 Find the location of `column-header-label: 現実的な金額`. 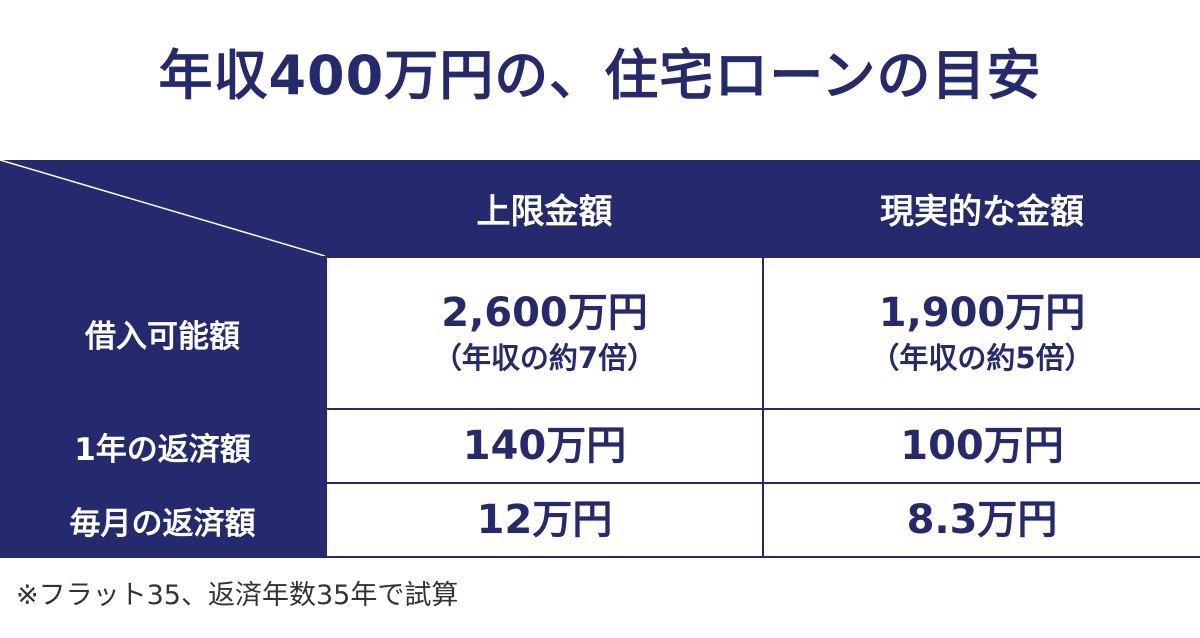

column-header-label: 現実的な金額 is located at coordinates (982, 211).